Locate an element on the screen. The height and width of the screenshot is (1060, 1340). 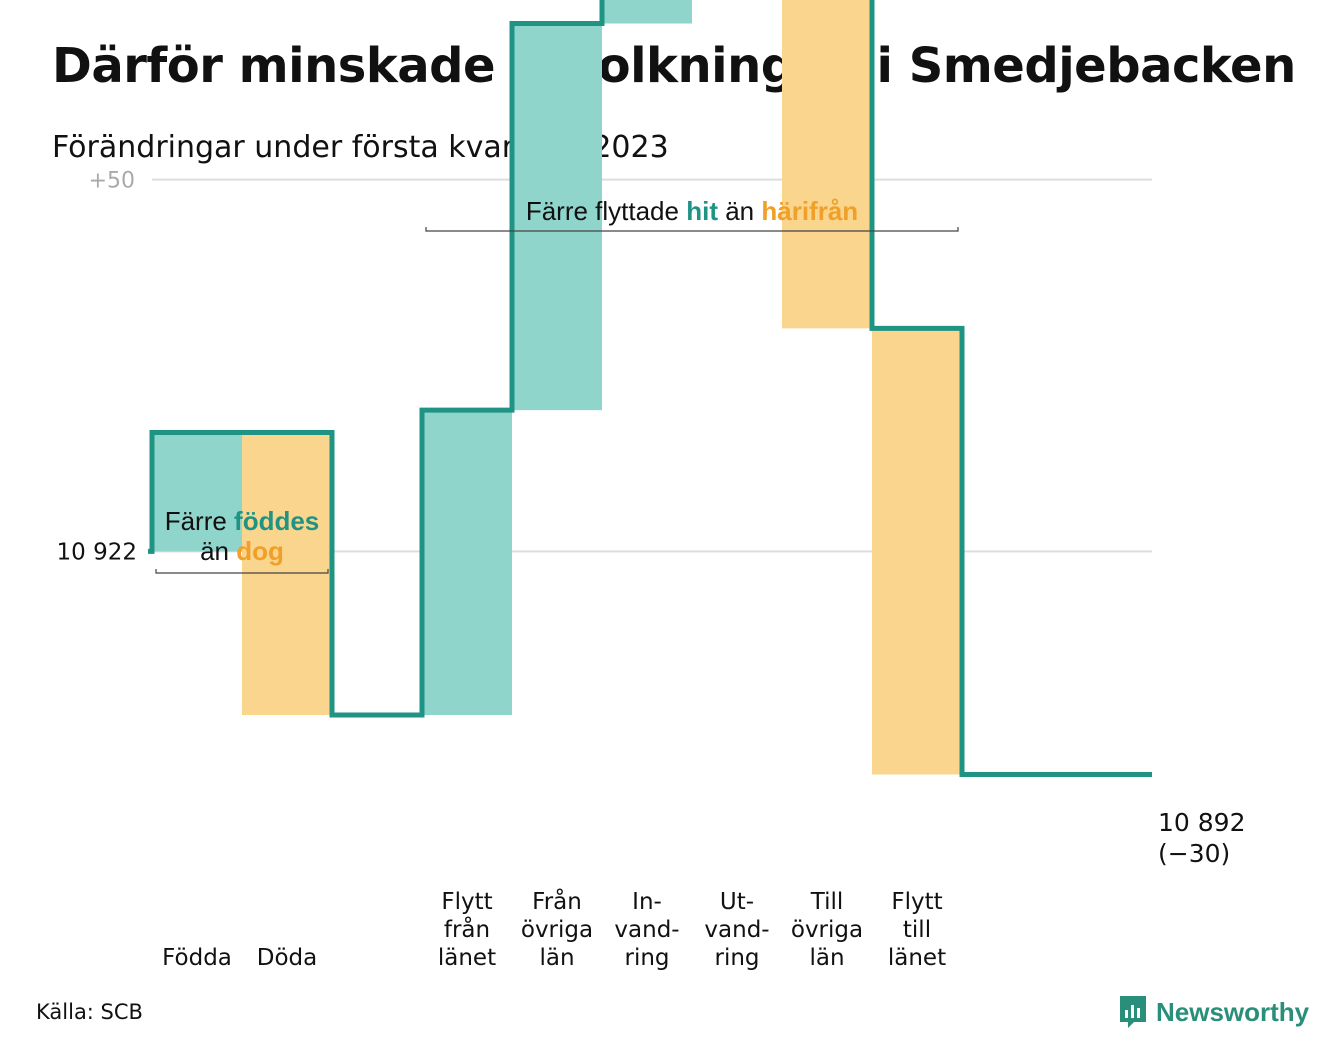
annotation-part: Färre is located at coordinates (199, 521).